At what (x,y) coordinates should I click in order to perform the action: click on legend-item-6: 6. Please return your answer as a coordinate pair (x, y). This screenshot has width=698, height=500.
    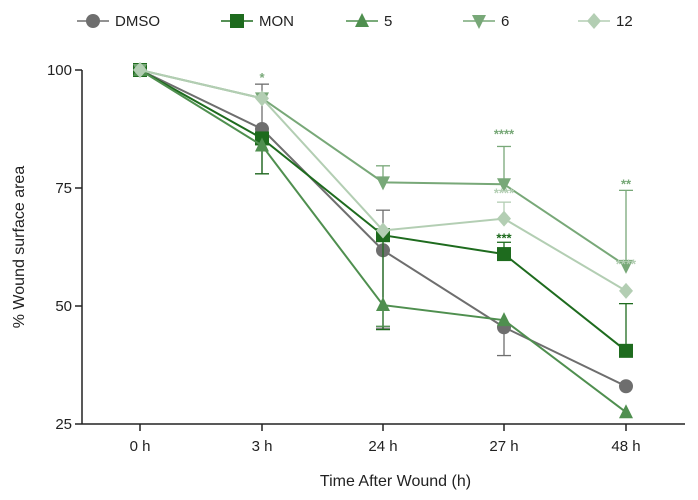
    Looking at the image, I should click on (486, 21).